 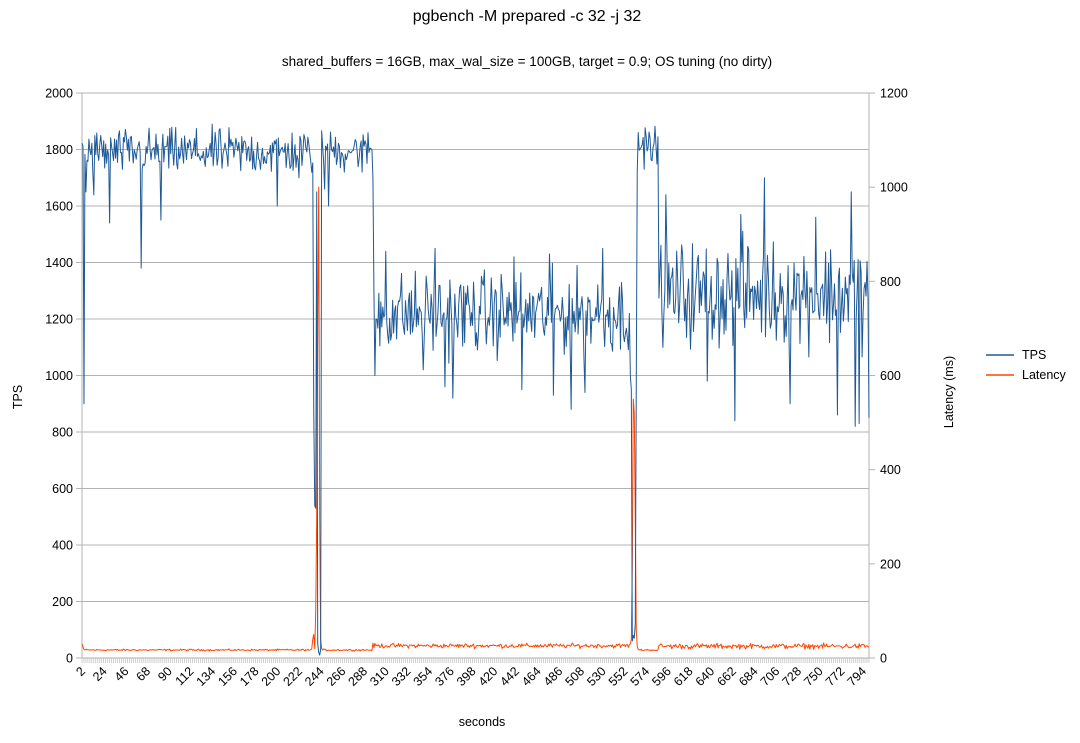 I want to click on y-axis-left: 0 200 400 600 800 1000 1200 1400 1600 1800 2000, so click(x=63, y=376).